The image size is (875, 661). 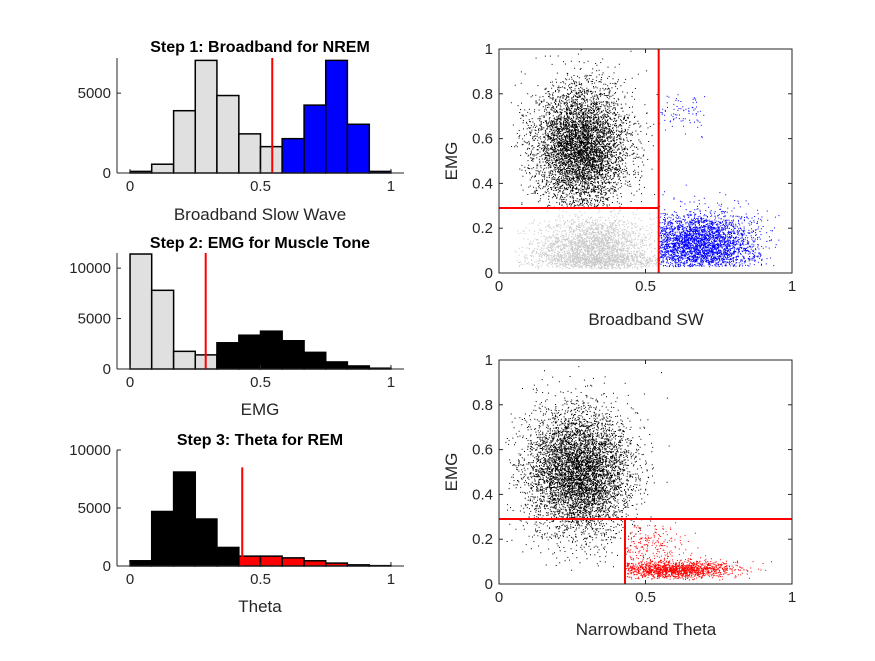 What do you see at coordinates (260, 606) in the screenshot?
I see `x-axis-label: Theta` at bounding box center [260, 606].